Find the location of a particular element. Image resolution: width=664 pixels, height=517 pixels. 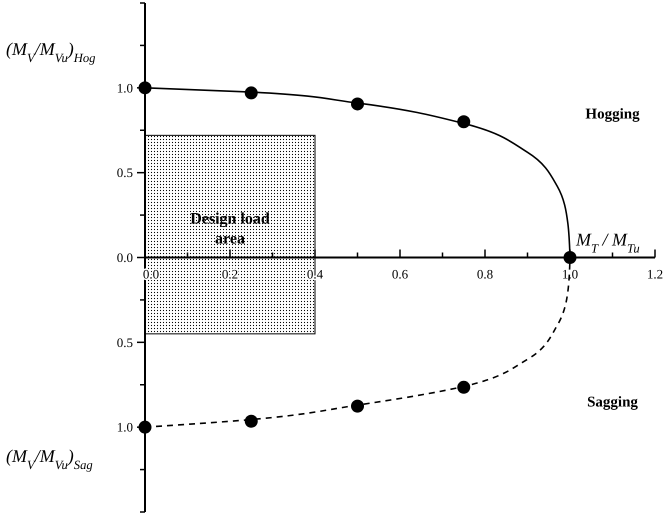

annotation: Hogging is located at coordinates (612, 114).